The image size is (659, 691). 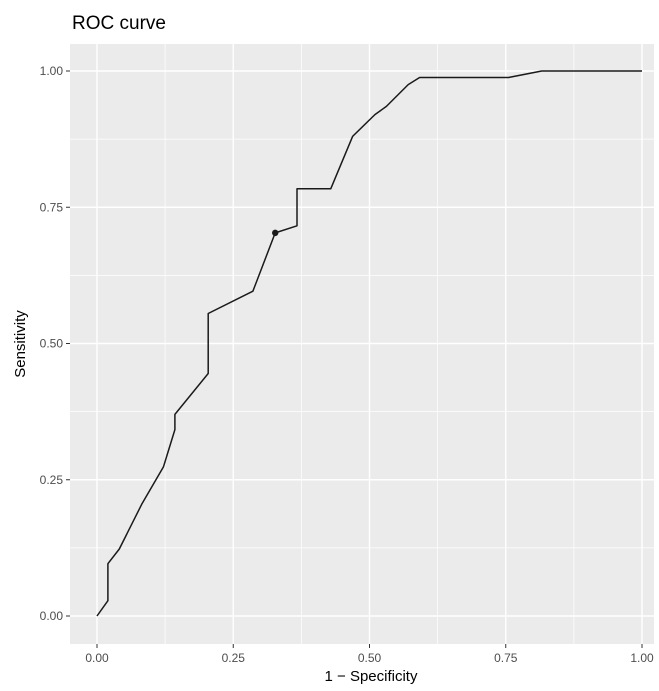 What do you see at coordinates (234, 658) in the screenshot?
I see `x-tick-label: 0.25` at bounding box center [234, 658].